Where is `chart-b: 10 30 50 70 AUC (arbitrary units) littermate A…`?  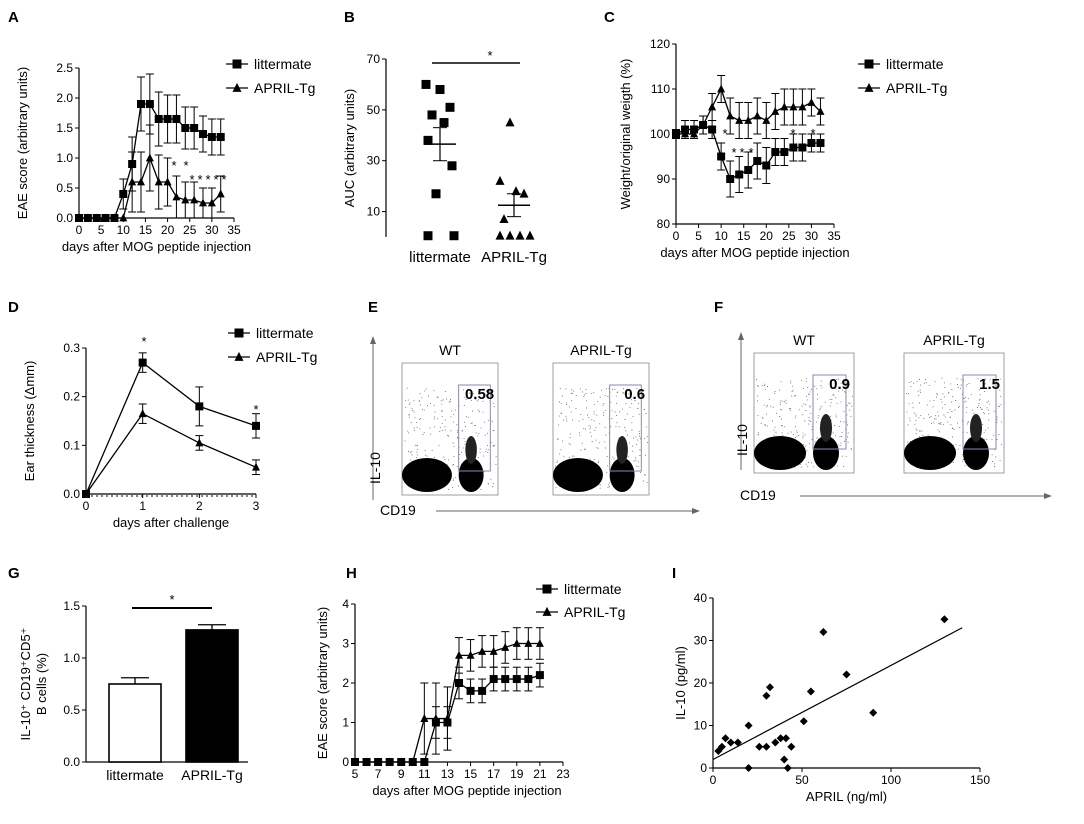 chart-b: 10 30 50 70 AUC (arbitrary units) littermate A… is located at coordinates (444, 157).